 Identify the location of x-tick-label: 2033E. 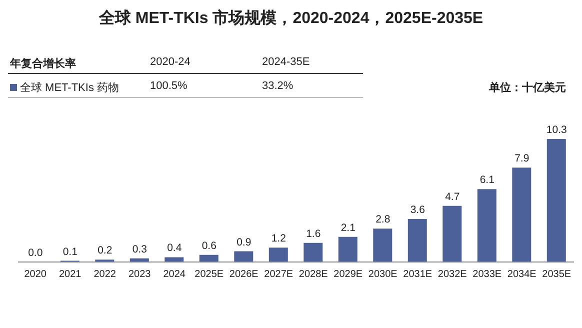
(487, 274).